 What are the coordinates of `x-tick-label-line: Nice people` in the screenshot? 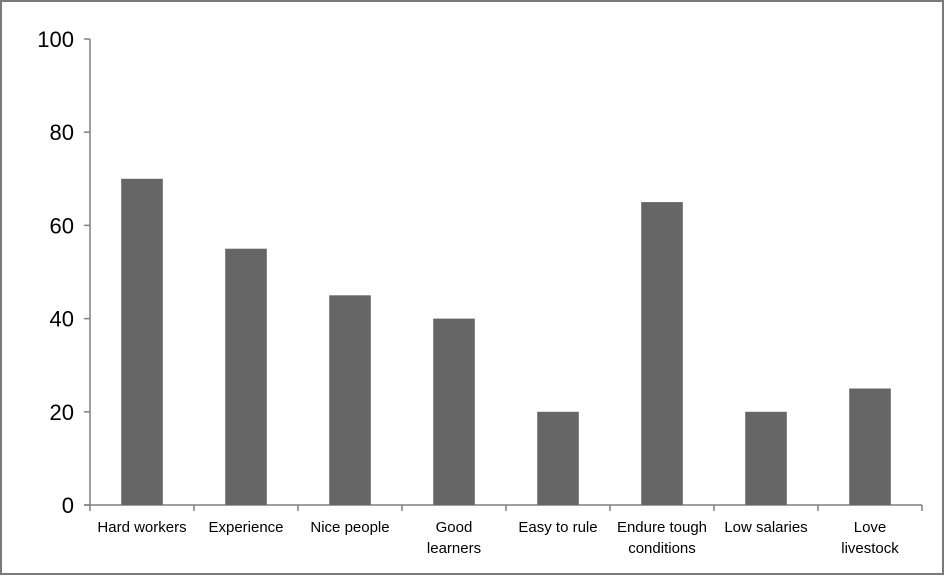 It's located at (349, 527).